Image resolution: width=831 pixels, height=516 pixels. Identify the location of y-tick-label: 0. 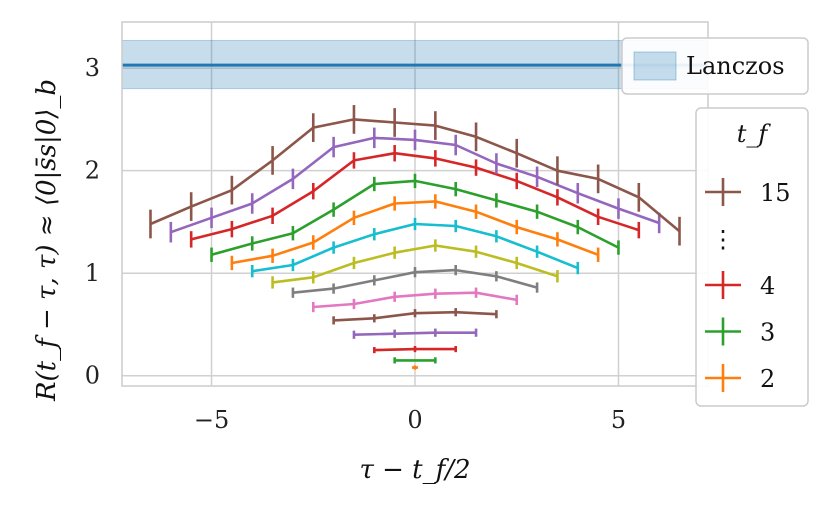
(92, 376).